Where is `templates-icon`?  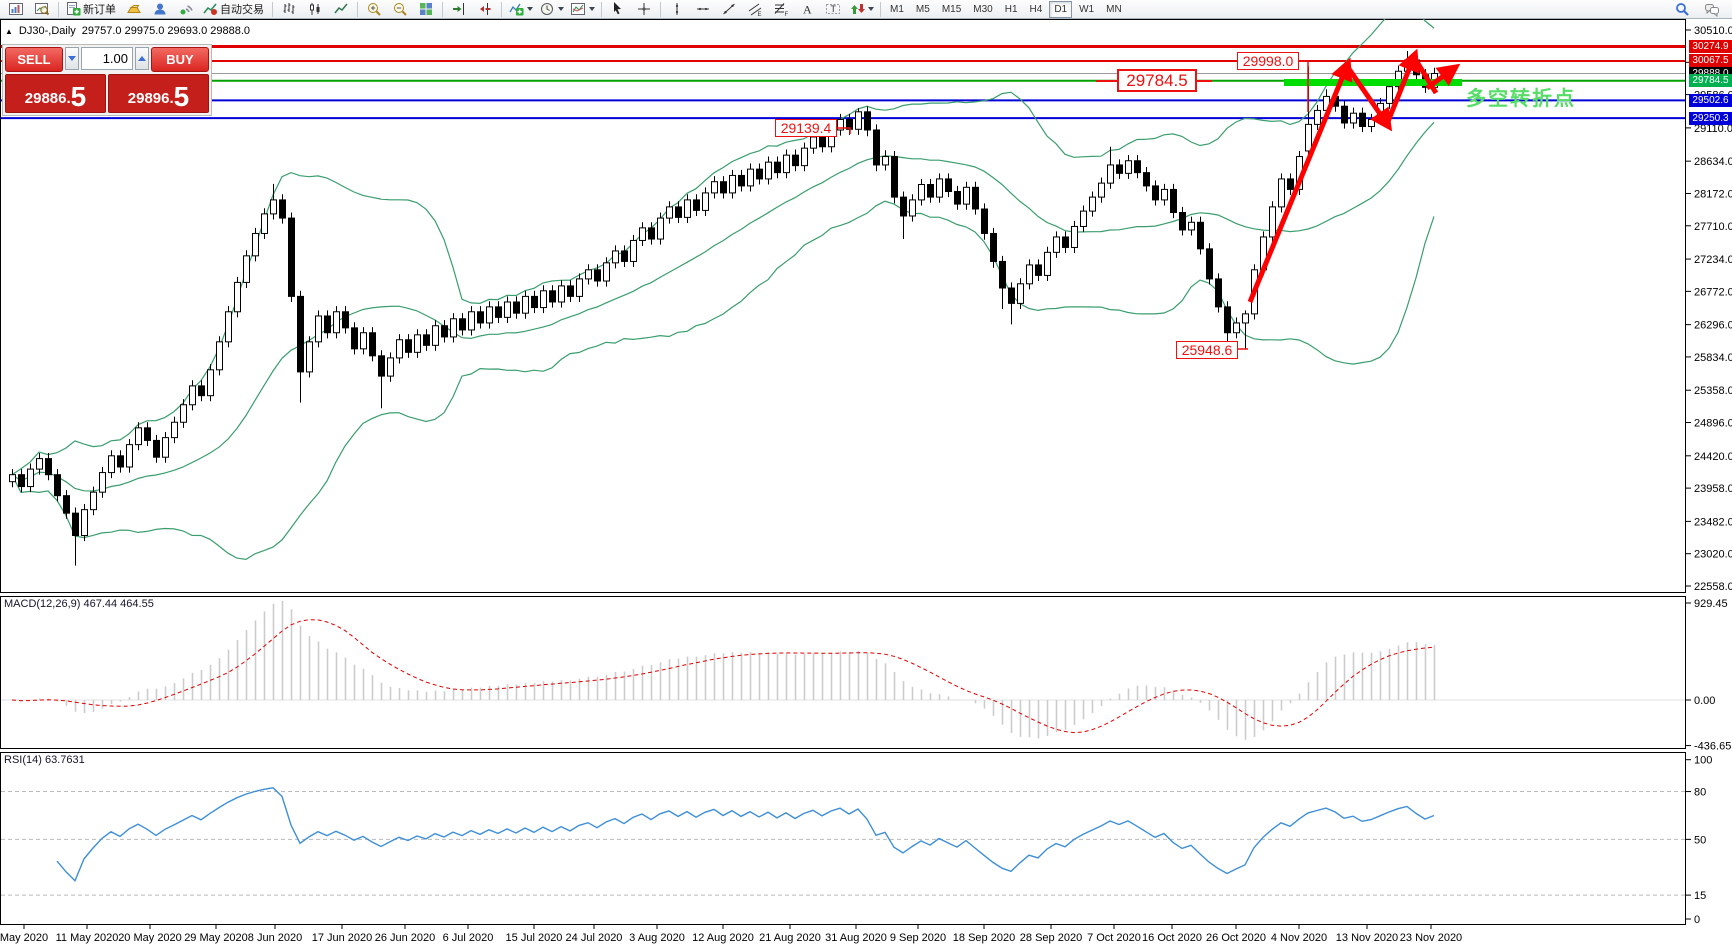 templates-icon is located at coordinates (582, 9).